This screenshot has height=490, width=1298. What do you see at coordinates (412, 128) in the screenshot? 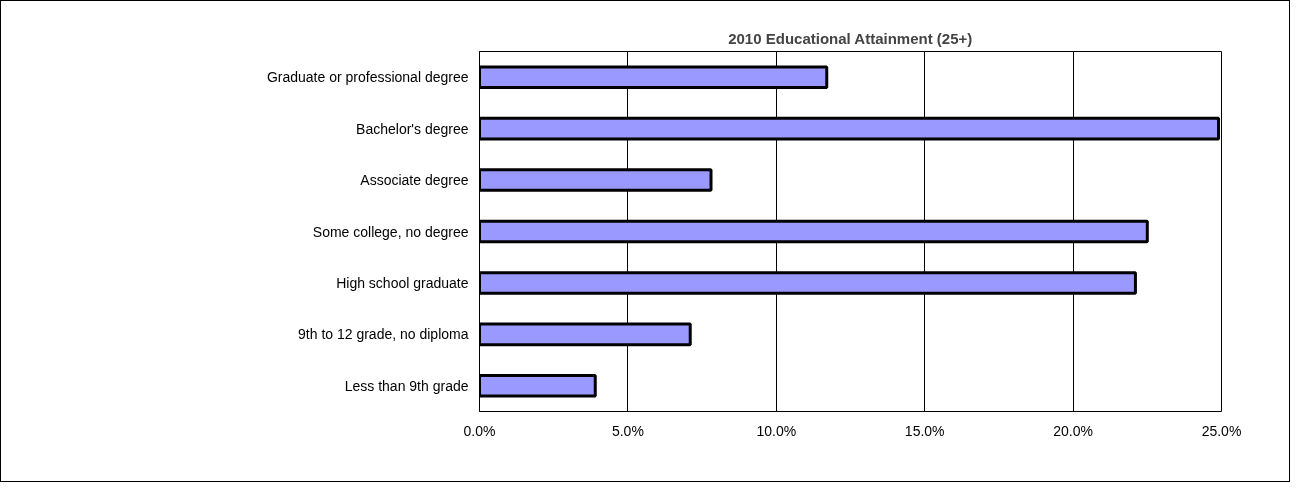
I see `y-tick-label: Bachelor's degree` at bounding box center [412, 128].